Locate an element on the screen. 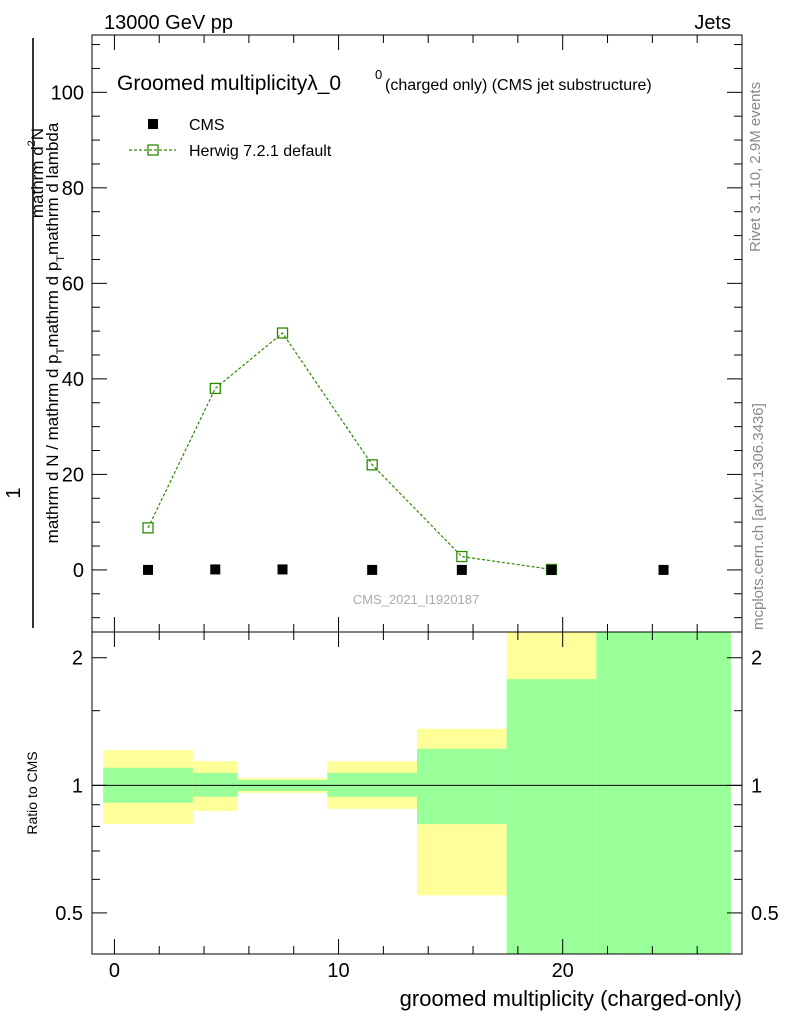 The width and height of the screenshot is (786, 1024). main-ytick-label: 40 is located at coordinates (73, 380).